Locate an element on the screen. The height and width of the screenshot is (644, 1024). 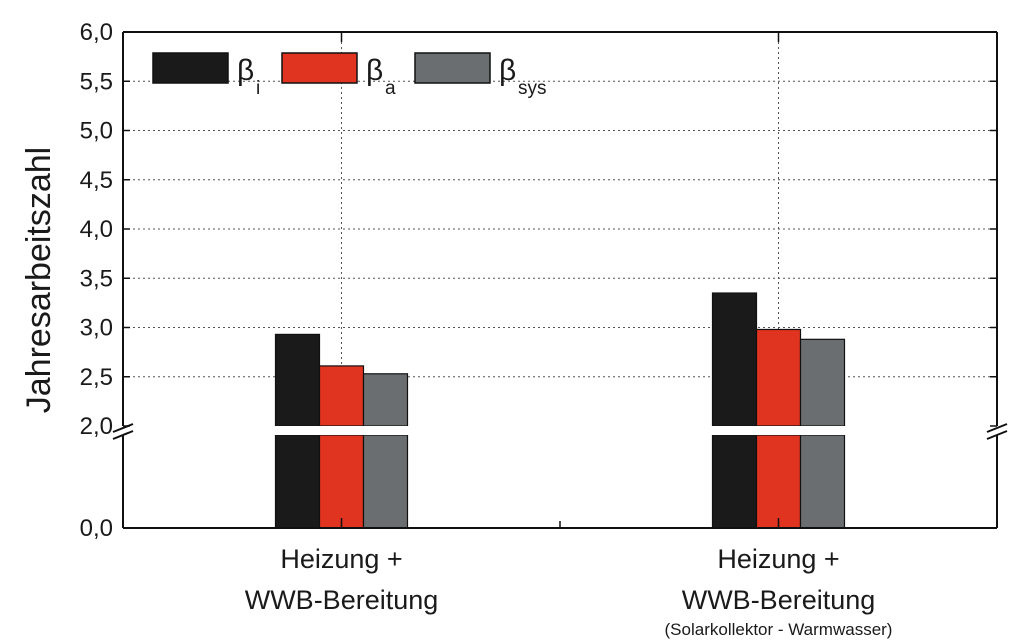
y-tick-label: 5,0 is located at coordinates (96, 131).